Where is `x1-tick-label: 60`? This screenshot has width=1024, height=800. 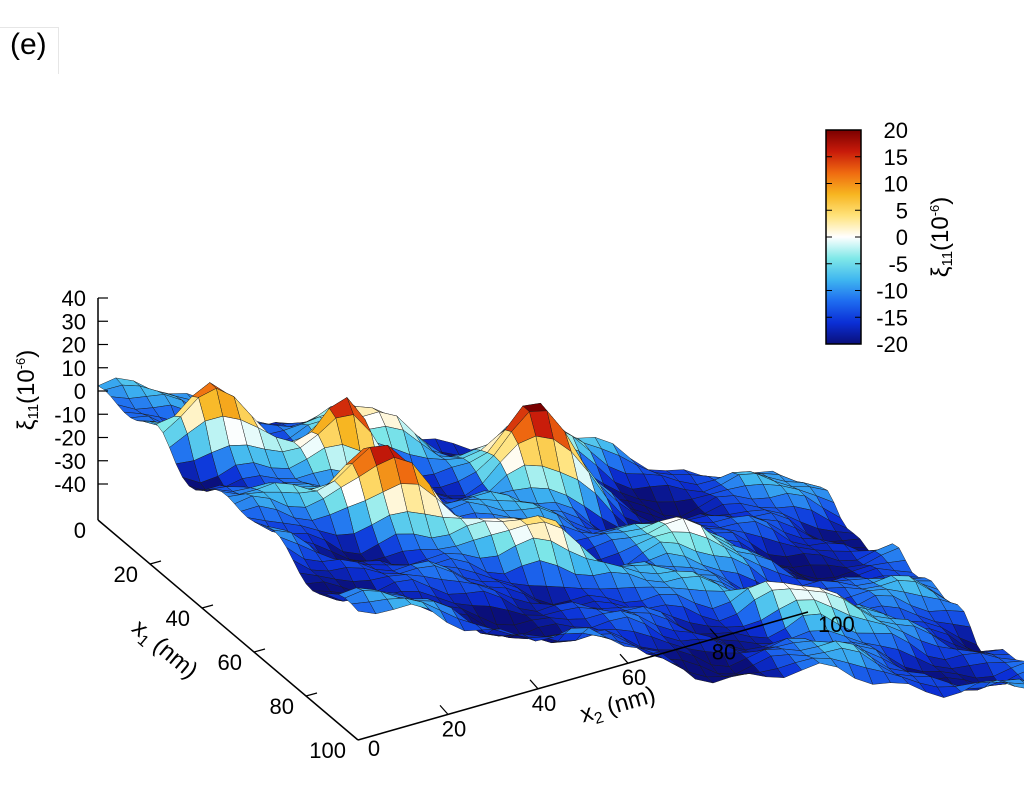 x1-tick-label: 60 is located at coordinates (230, 662).